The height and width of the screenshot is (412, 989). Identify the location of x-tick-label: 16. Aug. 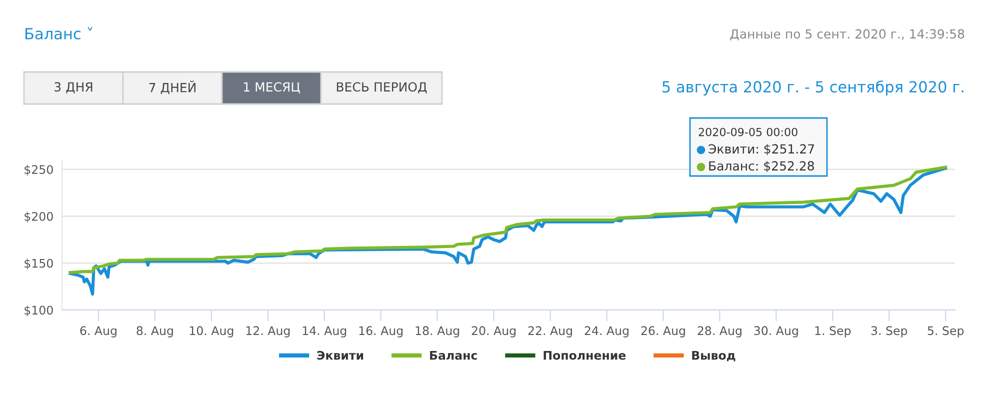
(381, 332).